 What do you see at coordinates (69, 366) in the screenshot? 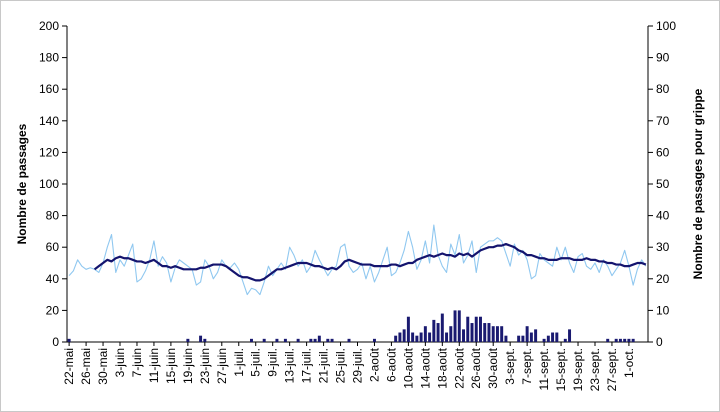
I see `x-tick-label: 22-mai` at bounding box center [69, 366].